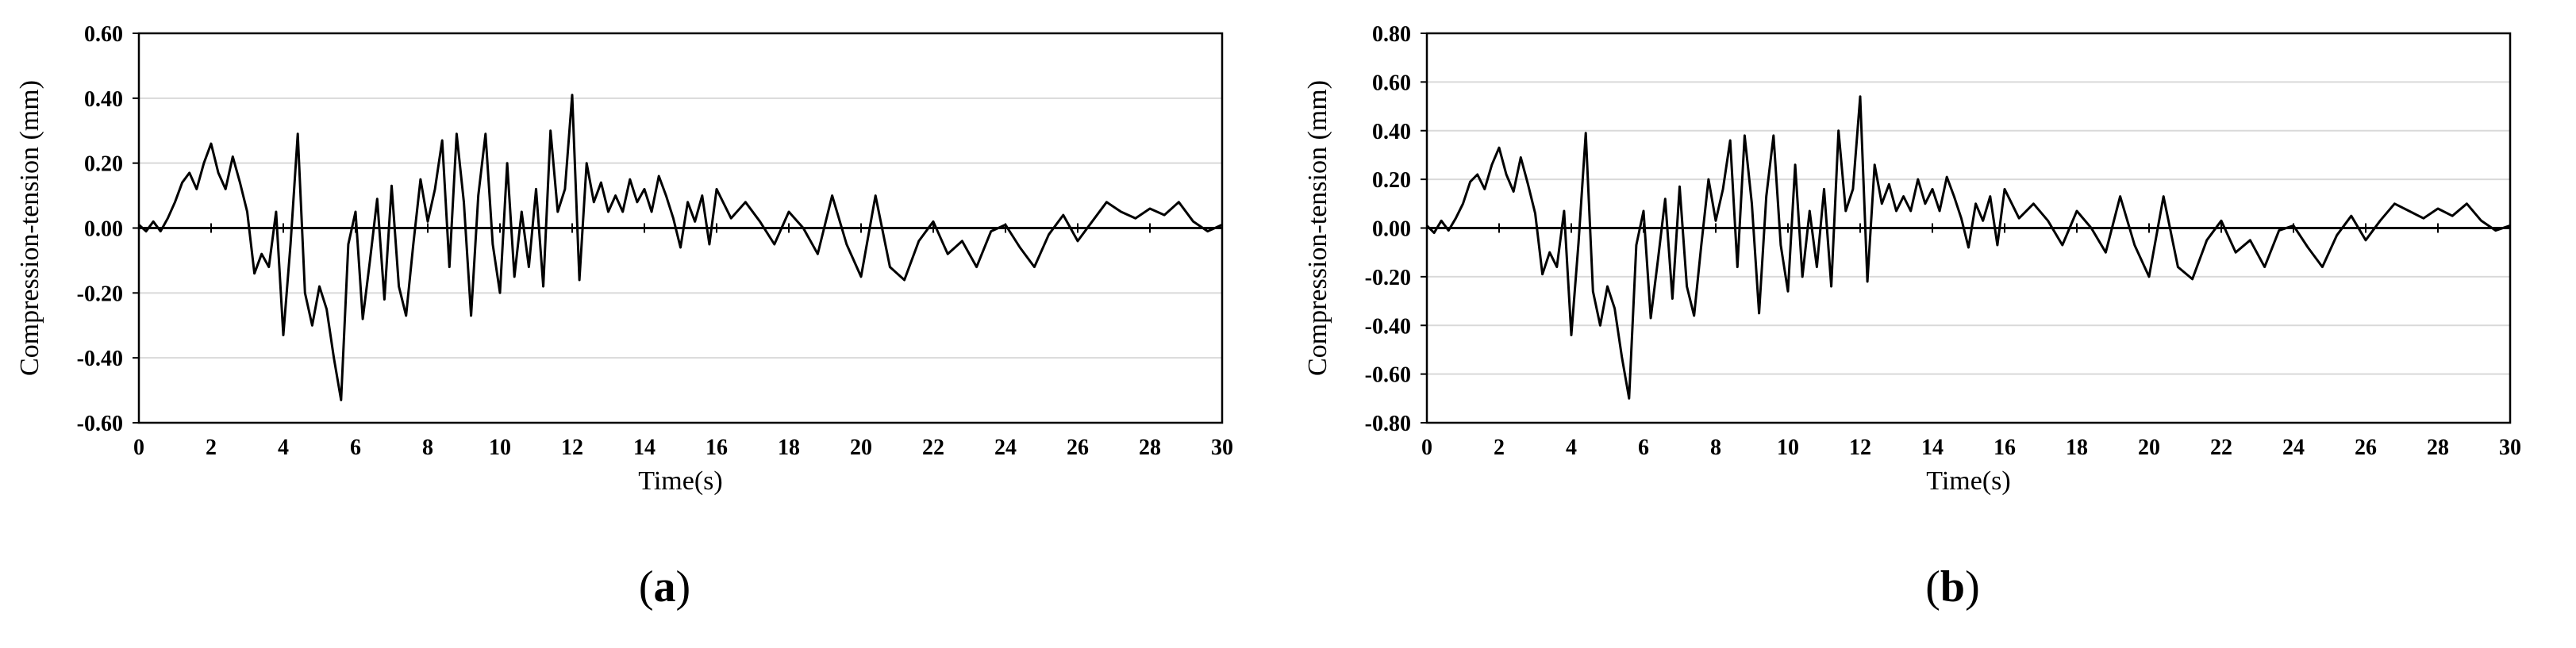  I want to click on panel-label: (b), so click(1952, 587).